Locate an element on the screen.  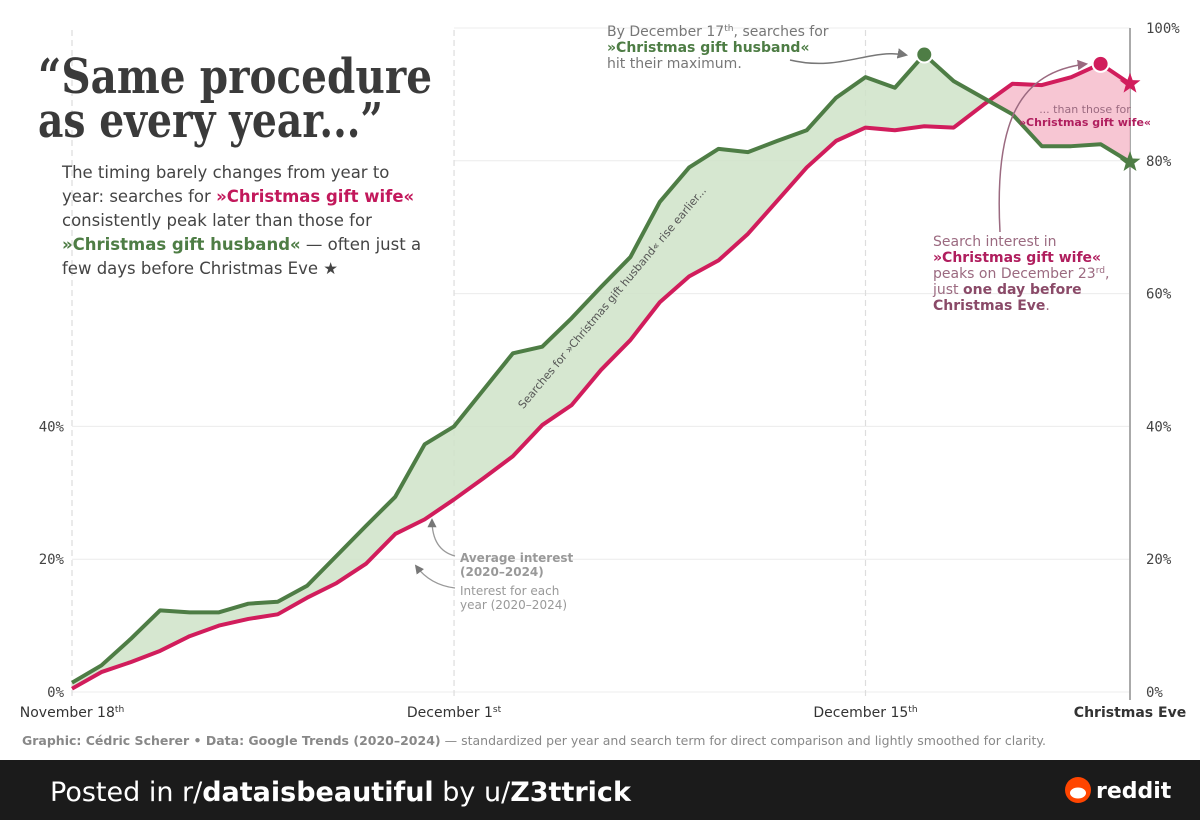
x-tick-label: December 1st is located at coordinates (454, 713).